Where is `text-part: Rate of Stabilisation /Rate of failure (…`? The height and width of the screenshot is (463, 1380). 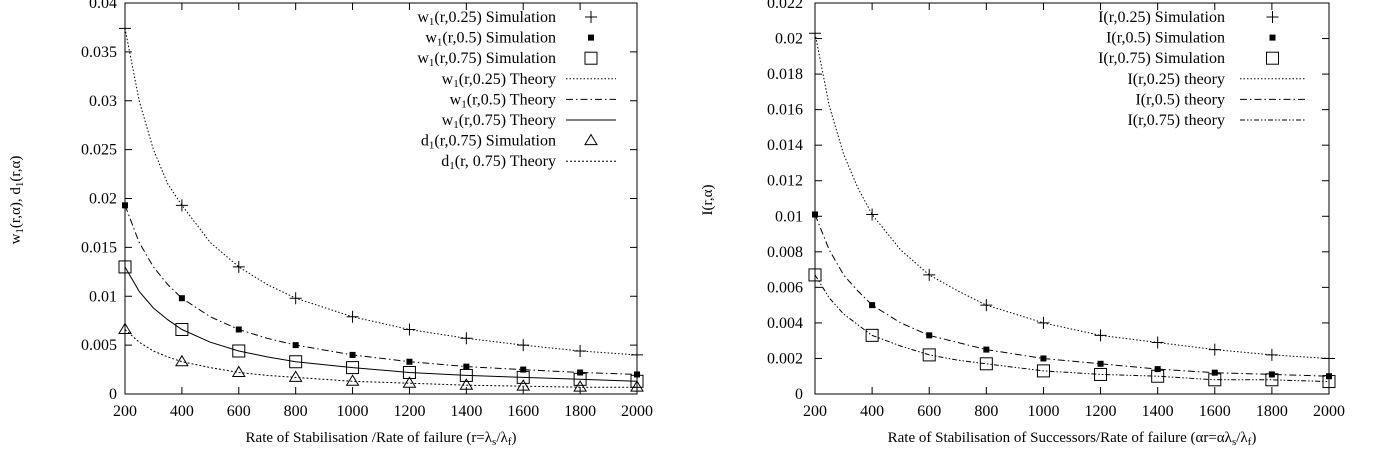
text-part: Rate of Stabilisation /Rate of failure (… is located at coordinates (369, 438).